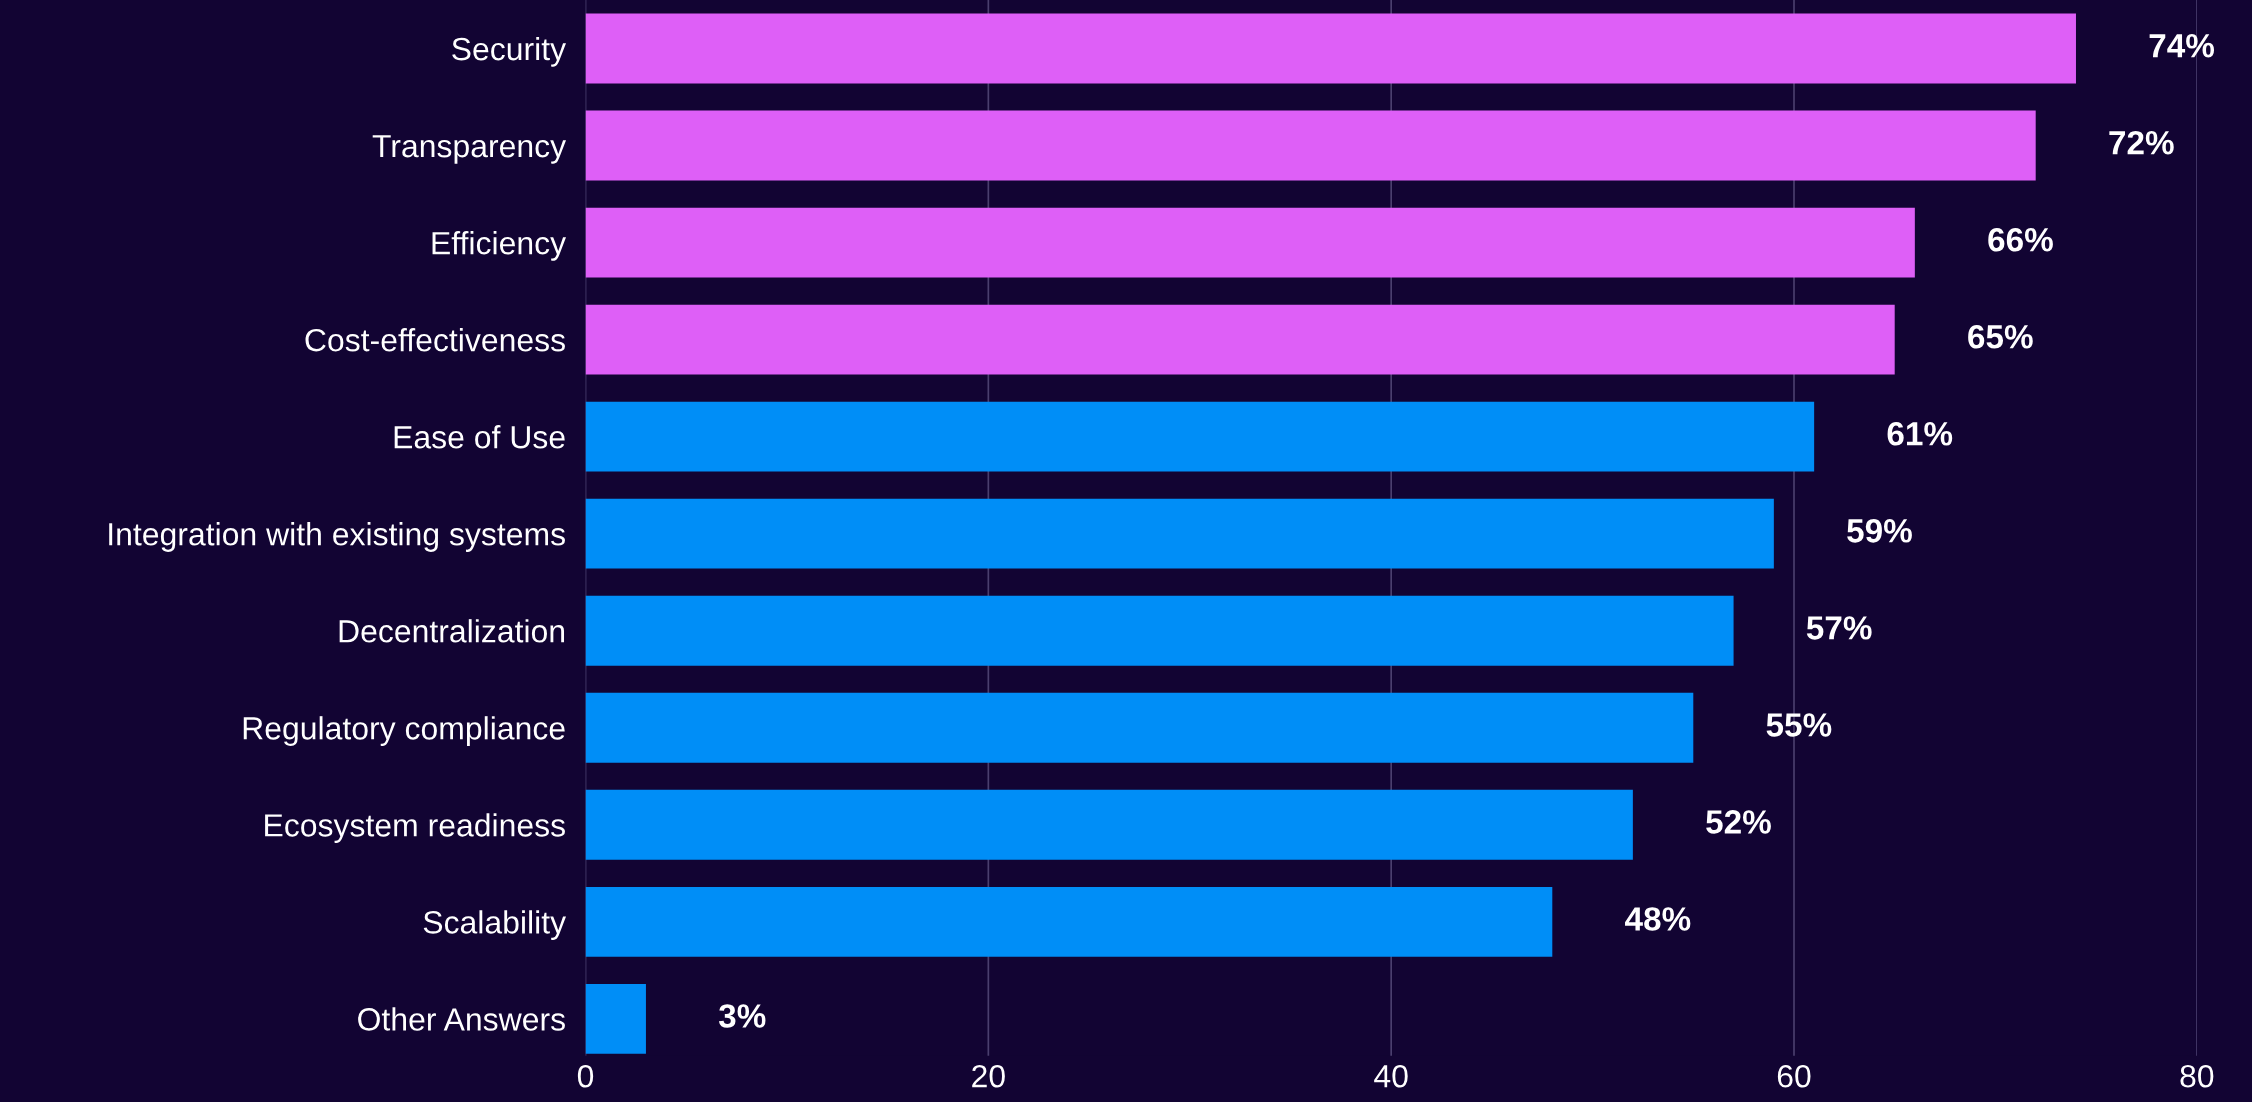 The width and height of the screenshot is (2252, 1102). What do you see at coordinates (404, 731) in the screenshot?
I see `y-tick-label: Regulatory compliance` at bounding box center [404, 731].